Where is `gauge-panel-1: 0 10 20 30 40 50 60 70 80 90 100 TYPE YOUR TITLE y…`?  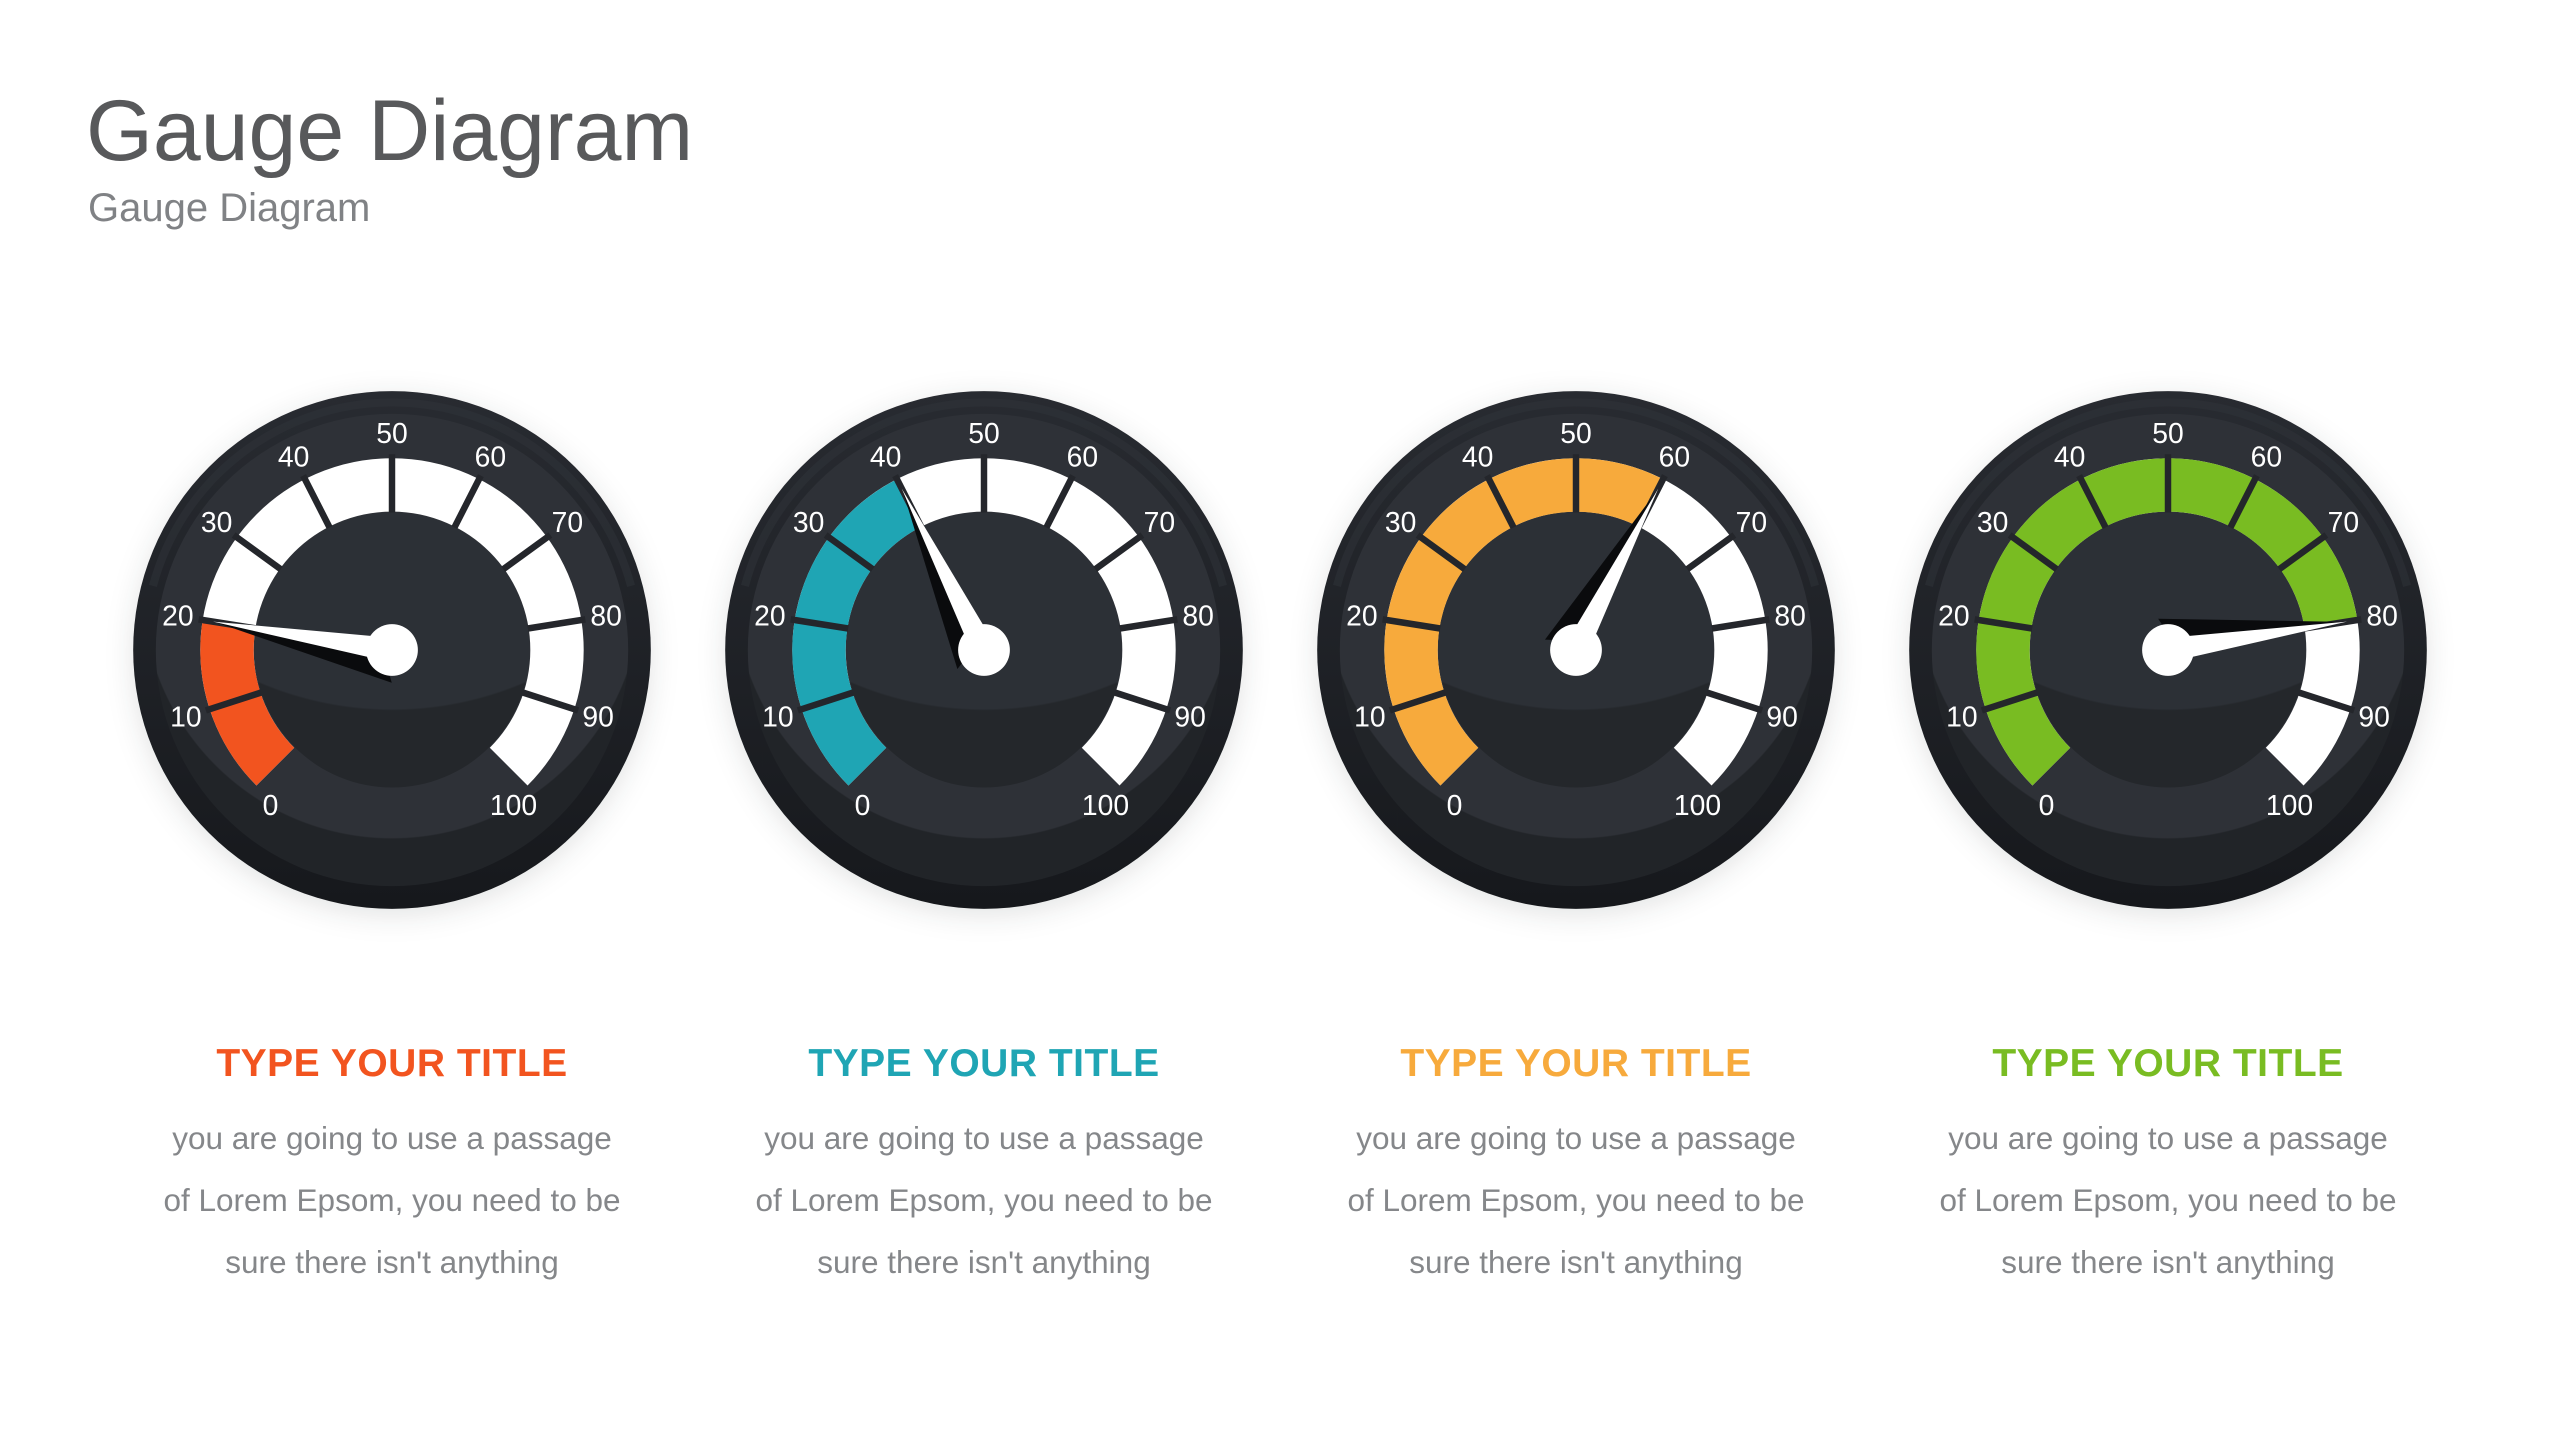 gauge-panel-1: 0 10 20 30 40 50 60 70 80 90 100 TYPE YOUR TITLE y… is located at coordinates (392, 834).